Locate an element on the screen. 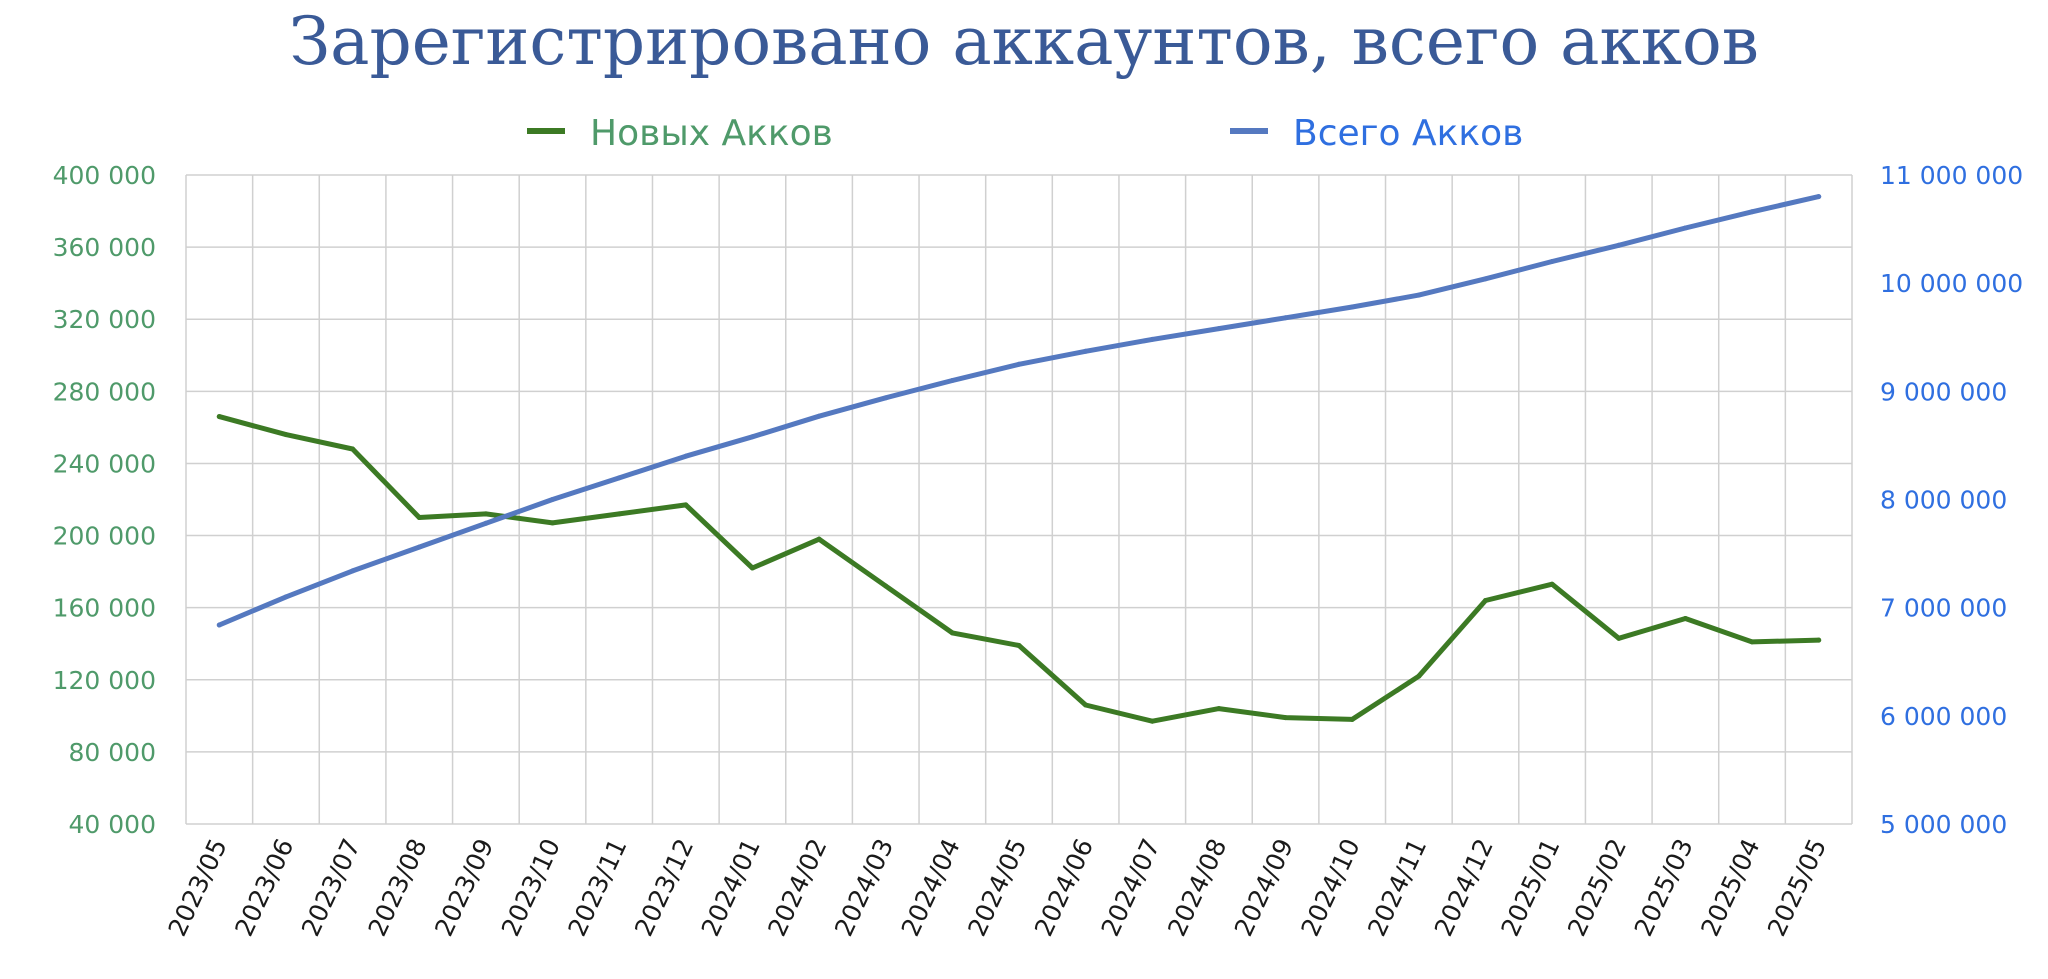 The image size is (2048, 979). left-tick-label: 80 000 is located at coordinates (112, 752).